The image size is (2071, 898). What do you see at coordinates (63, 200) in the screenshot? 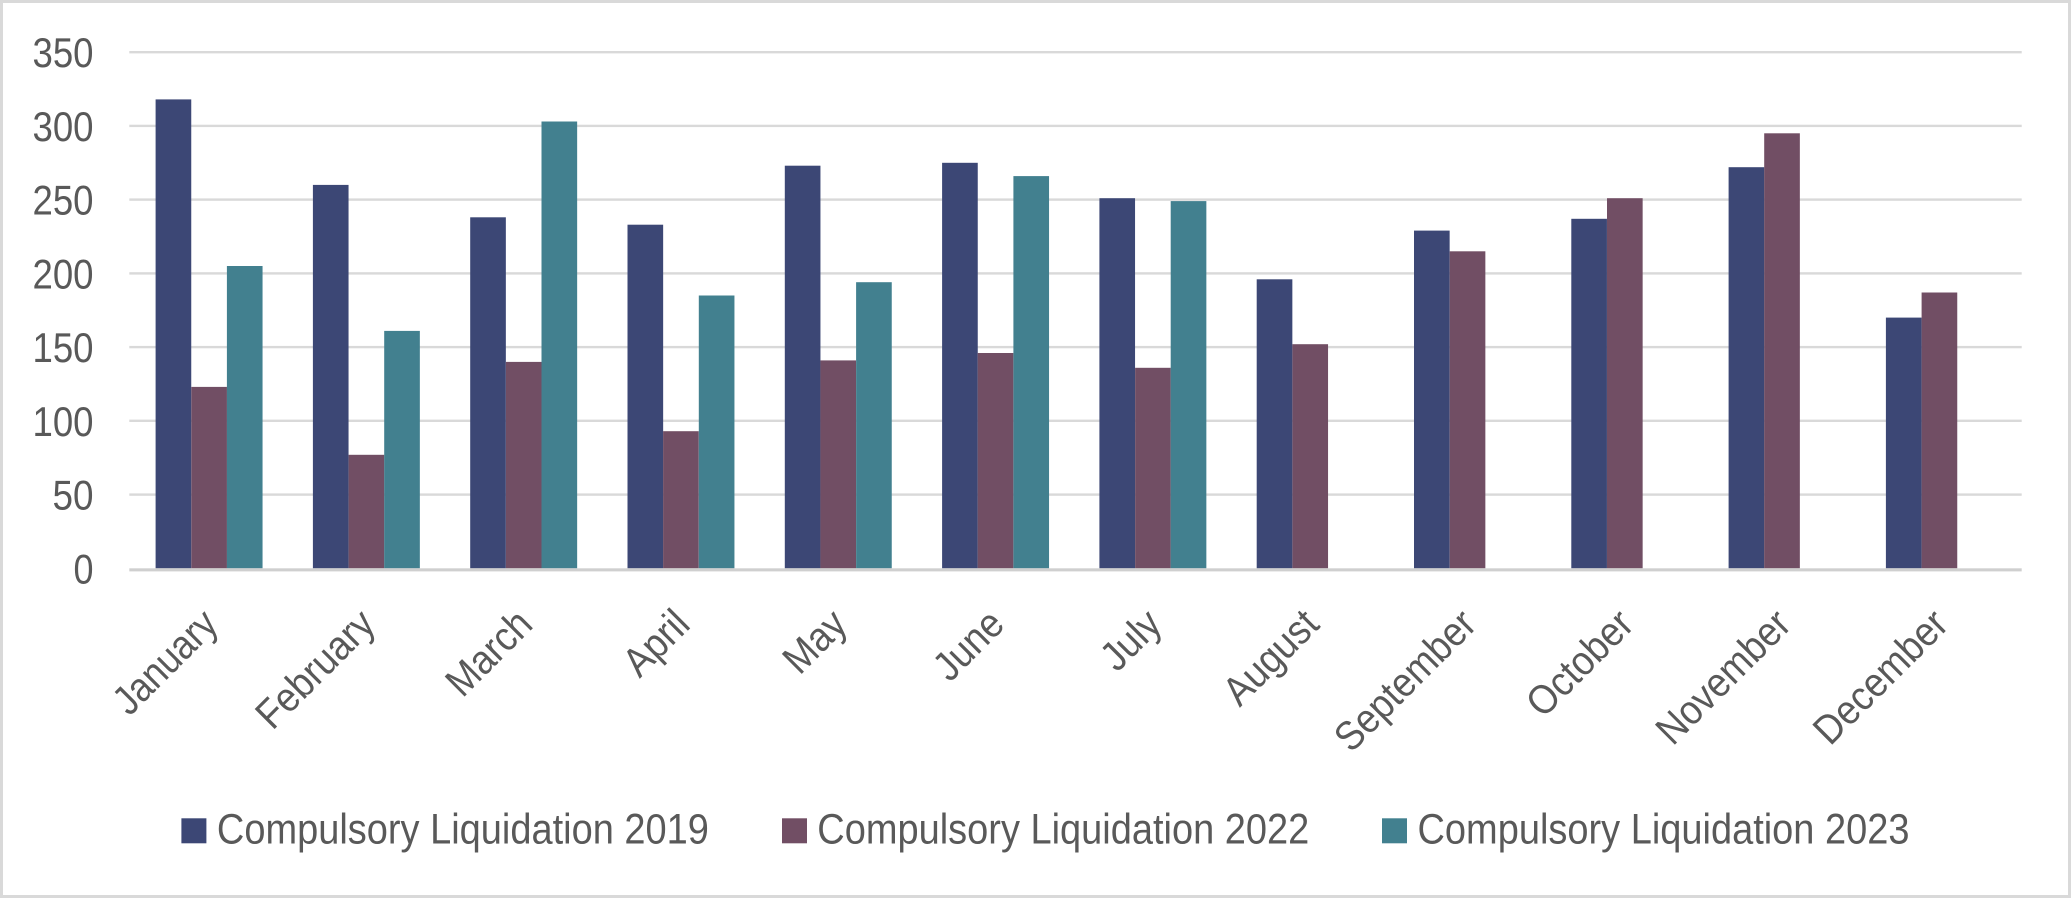
I see `svg-text: 250` at bounding box center [63, 200].